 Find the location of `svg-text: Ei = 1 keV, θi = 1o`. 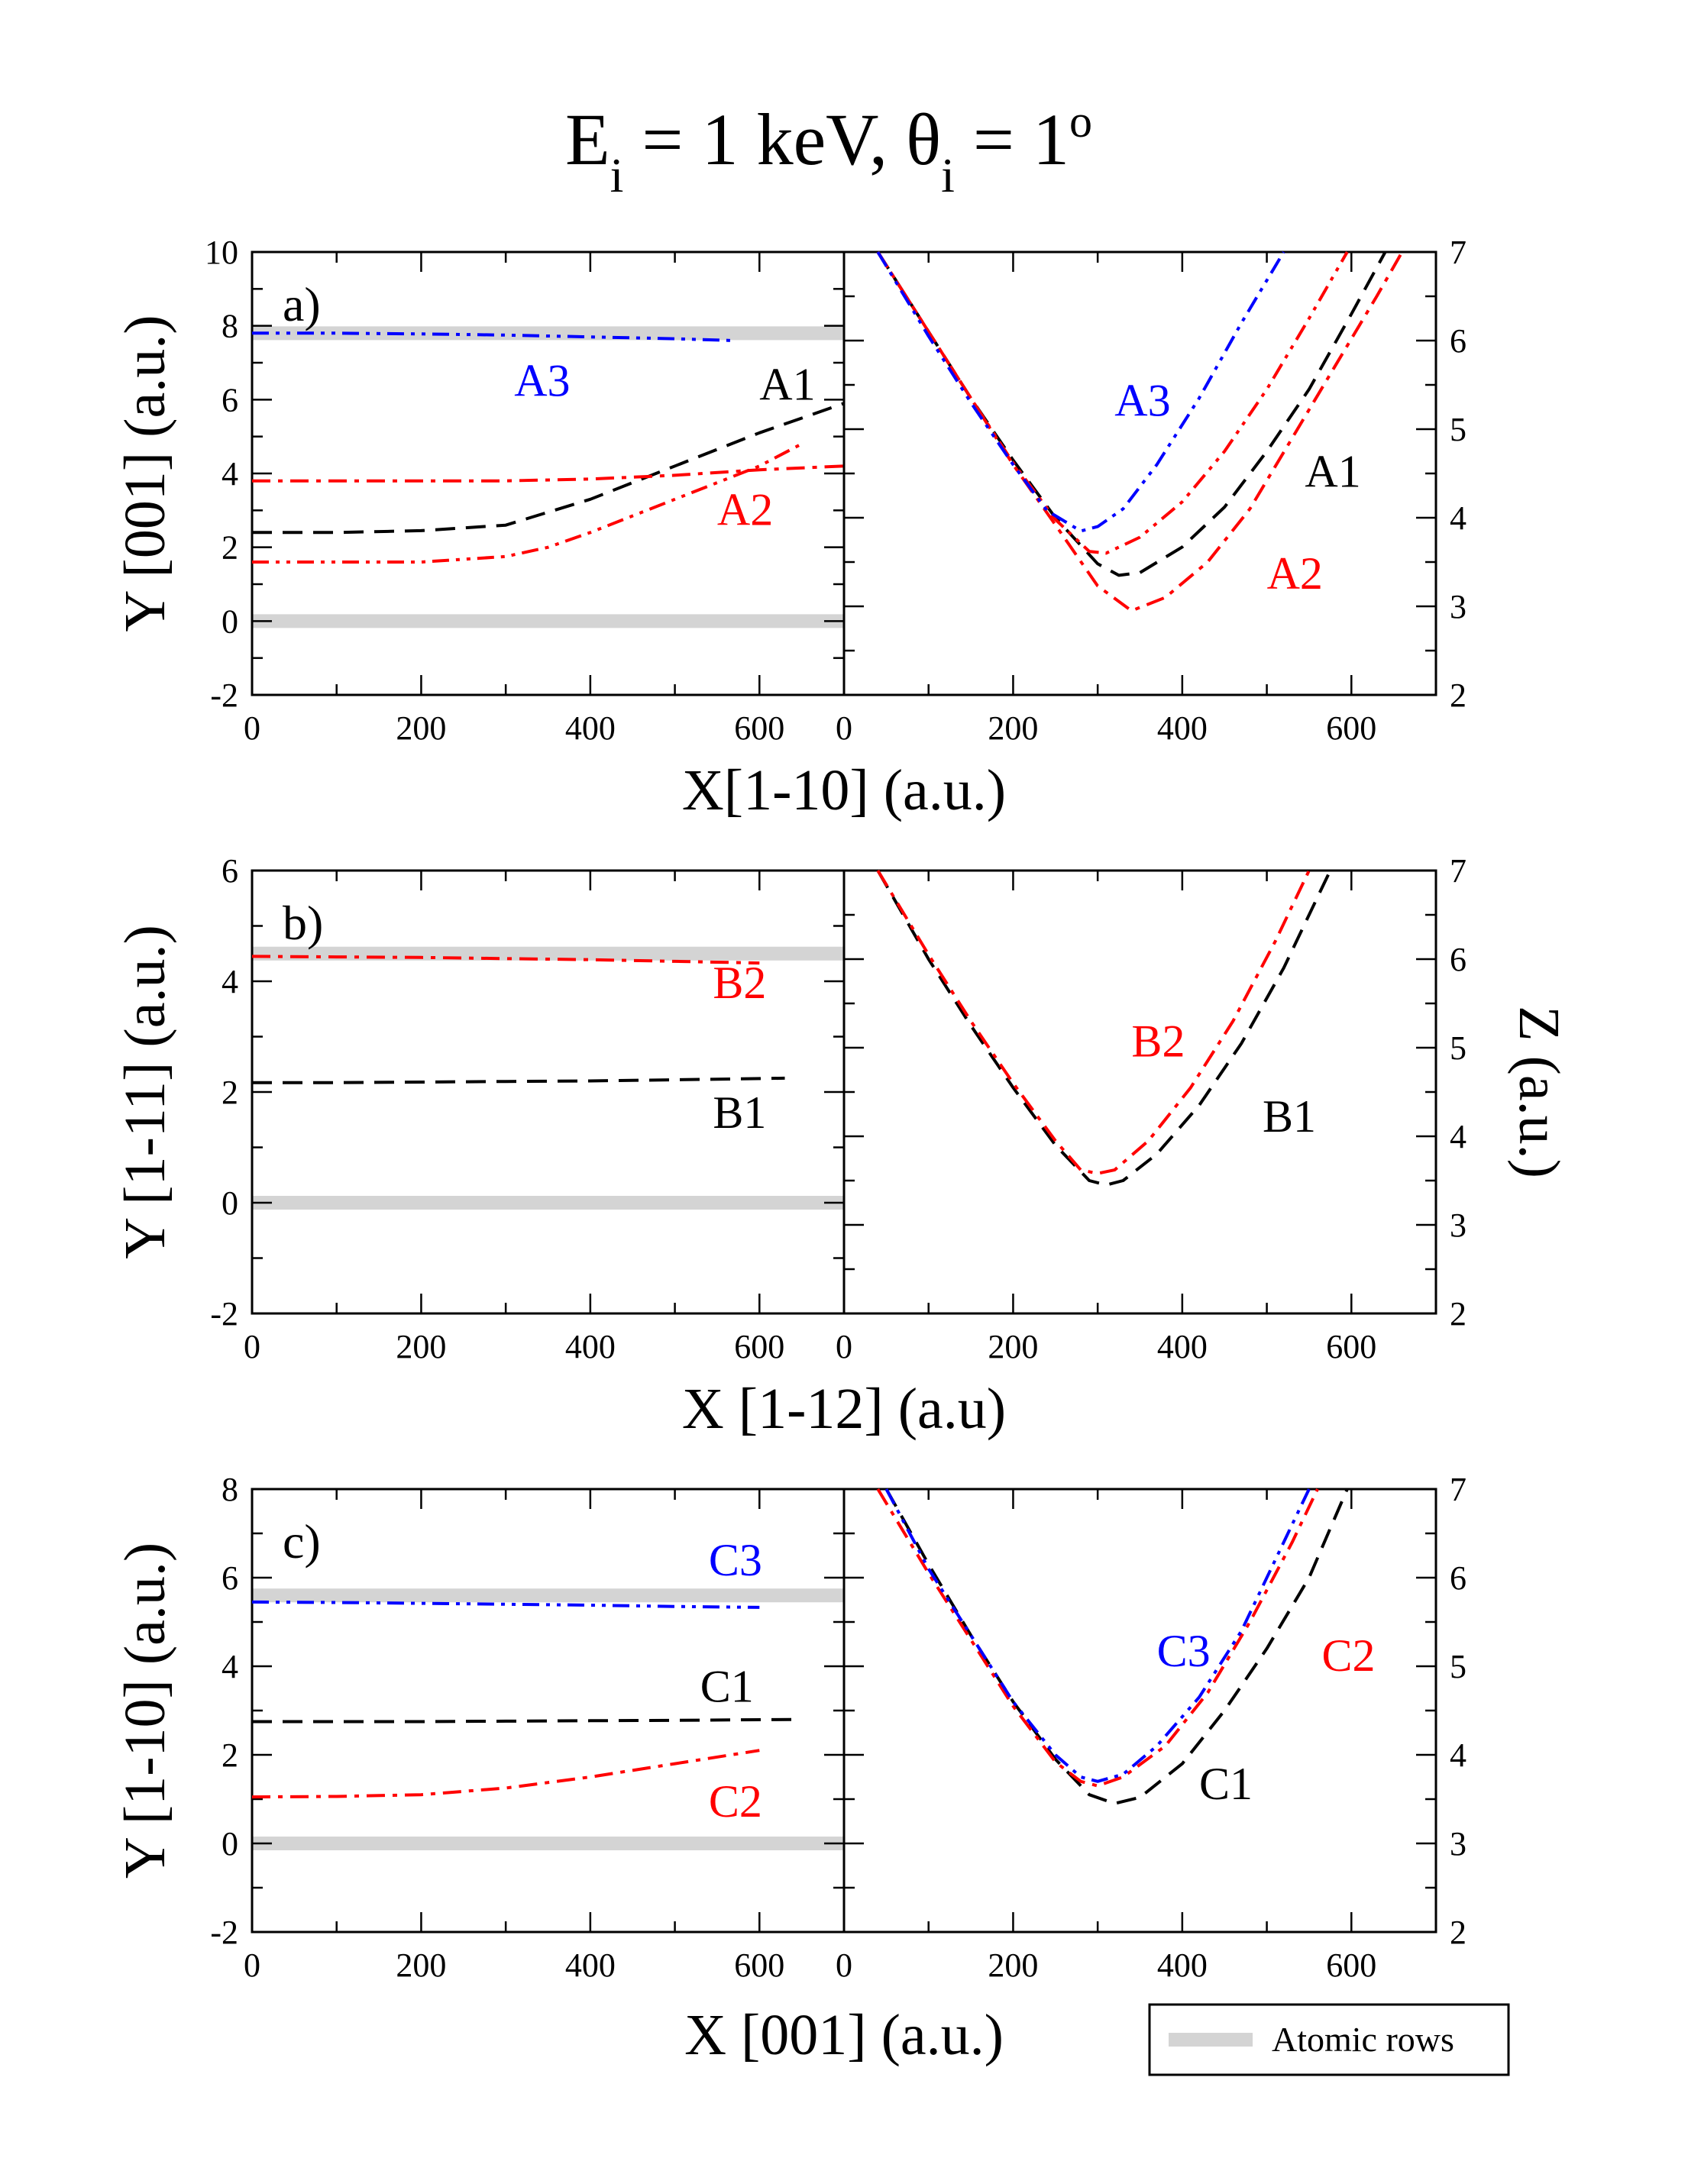

svg-text: Ei = 1 keV, θi = 1o is located at coordinates (828, 149).